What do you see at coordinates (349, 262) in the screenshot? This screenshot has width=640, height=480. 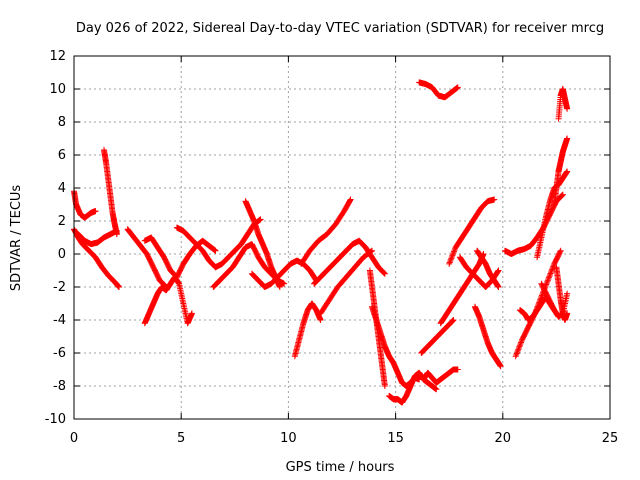 I see `series-s15` at bounding box center [349, 262].